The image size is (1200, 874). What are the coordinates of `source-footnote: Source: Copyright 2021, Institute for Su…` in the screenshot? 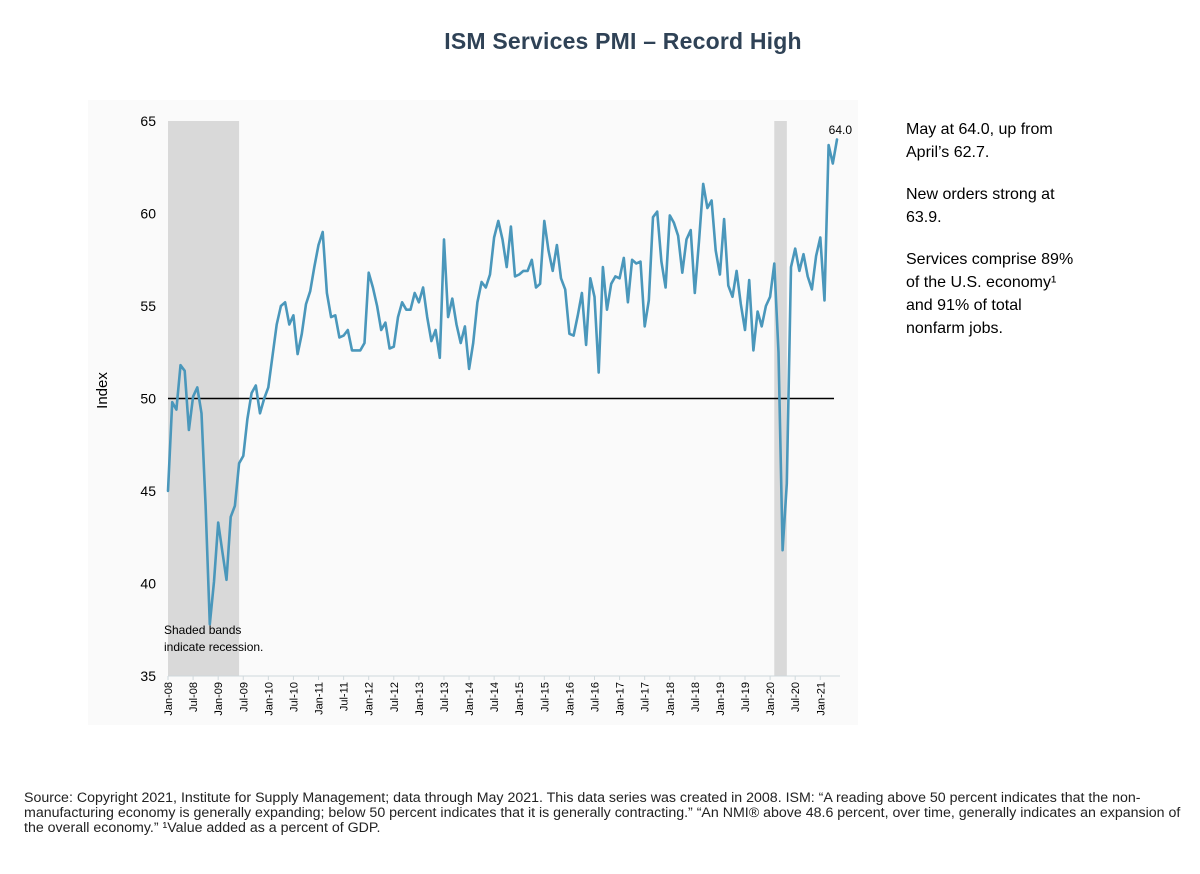 It's located at (602, 813).